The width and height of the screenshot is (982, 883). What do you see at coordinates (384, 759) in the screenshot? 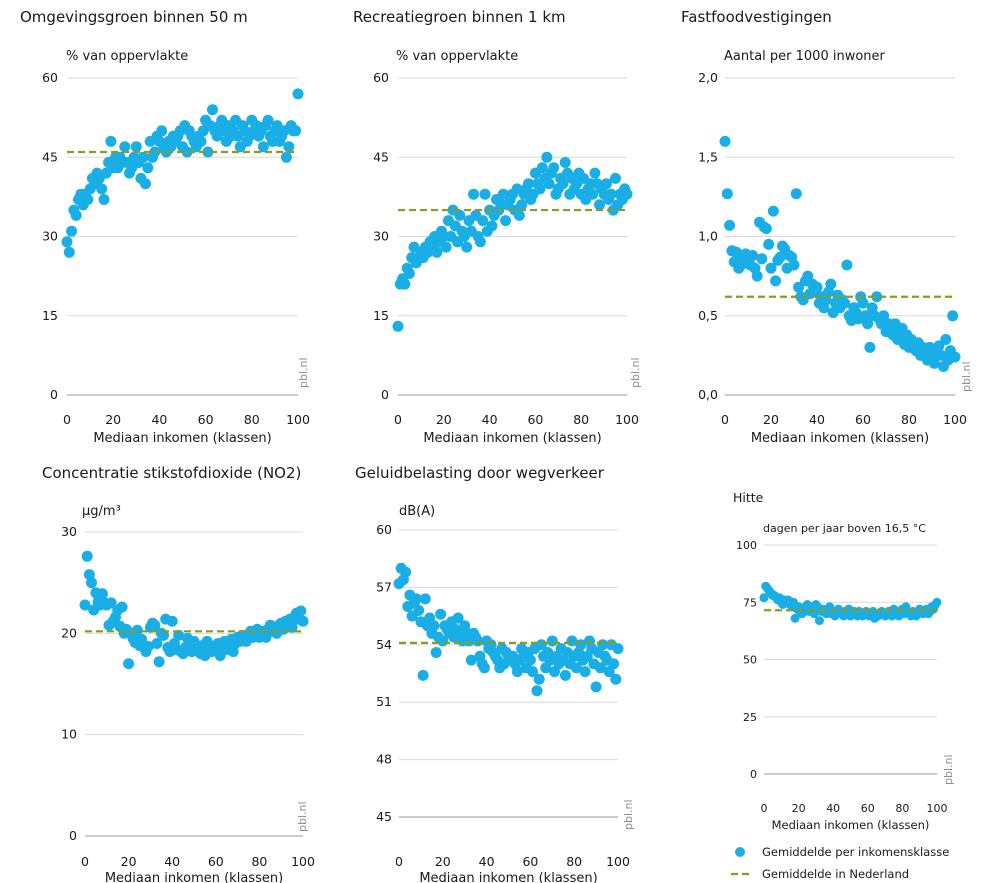
I see `y-tick-label: 48` at bounding box center [384, 759].